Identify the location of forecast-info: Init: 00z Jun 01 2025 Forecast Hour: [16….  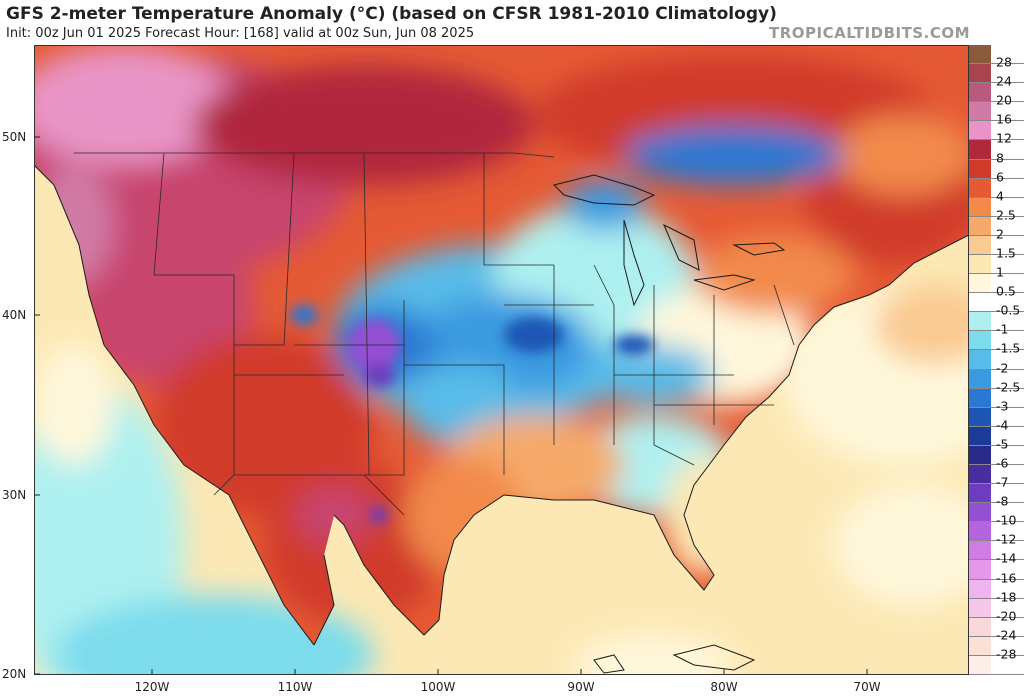
(240, 33).